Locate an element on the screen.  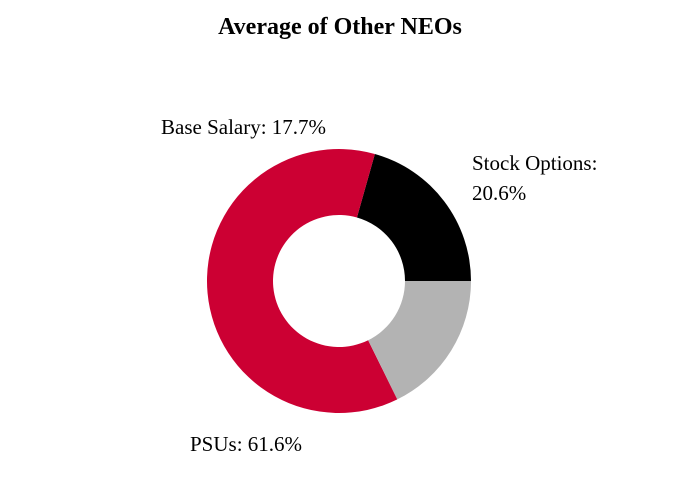
slice-label-stock-options-name: Stock Options: is located at coordinates (535, 163).